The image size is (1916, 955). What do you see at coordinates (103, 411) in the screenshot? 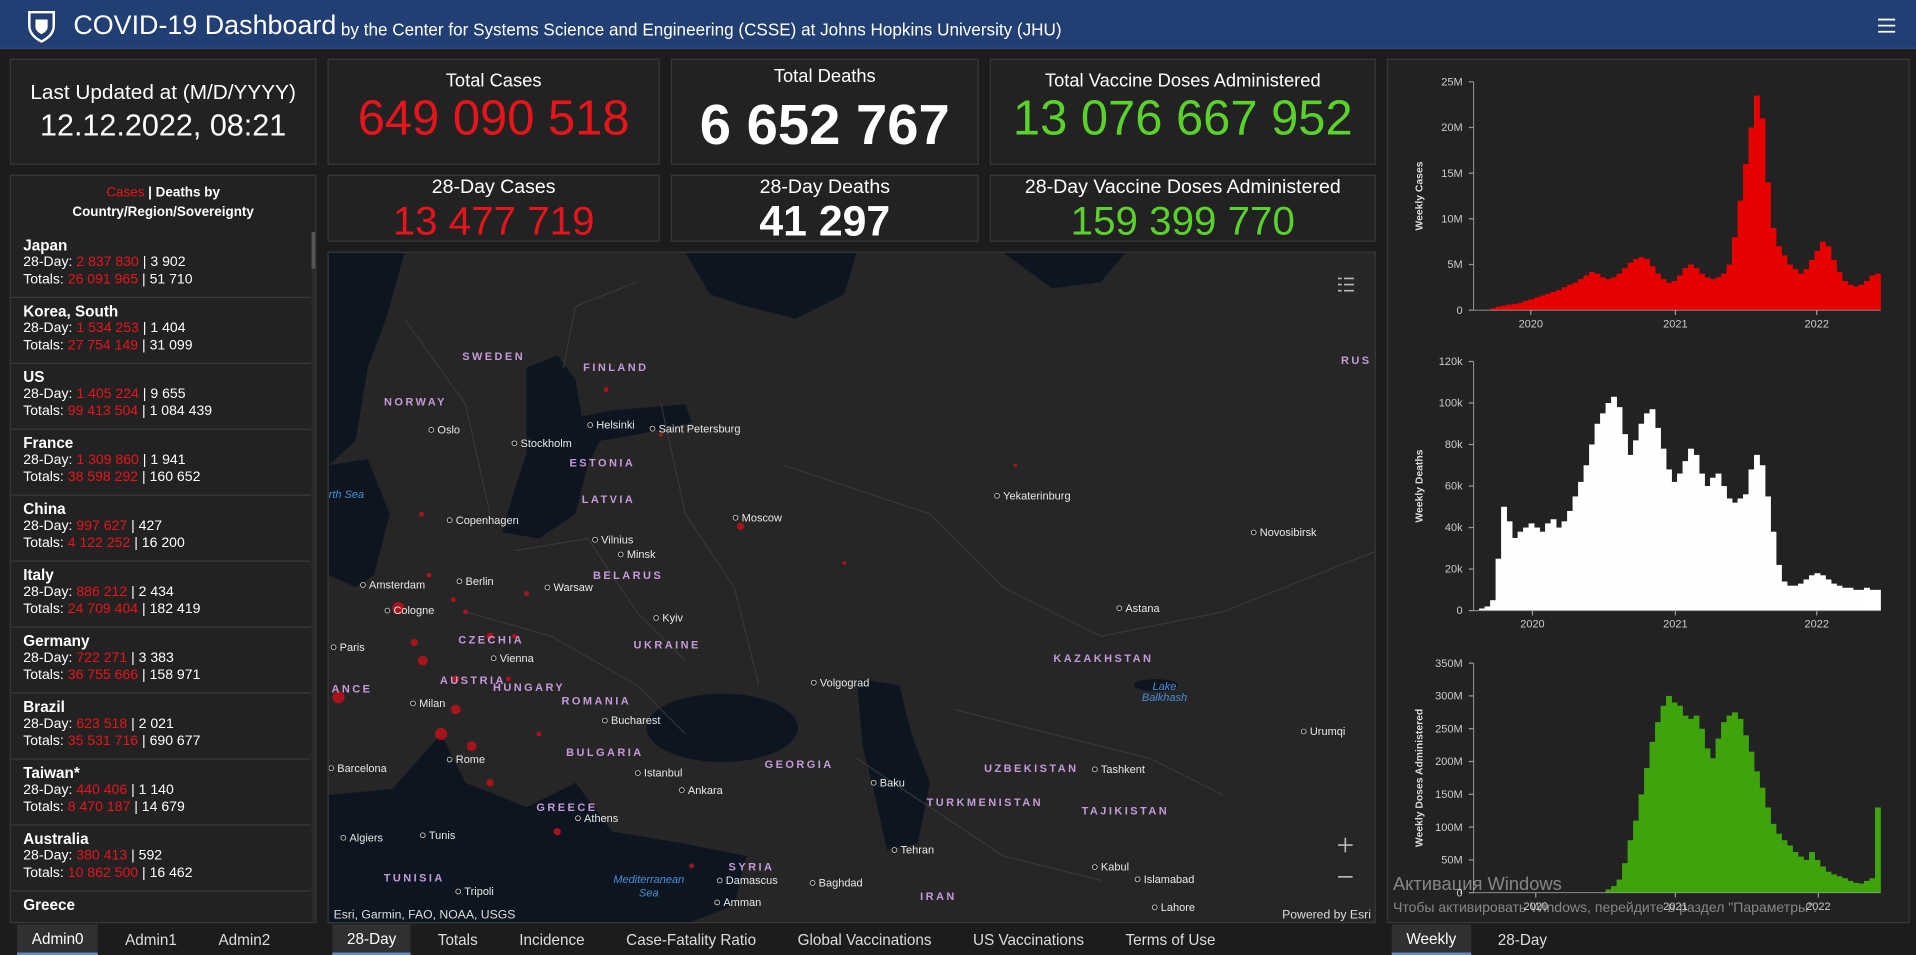
I see `cases-value: 99 413 504` at bounding box center [103, 411].